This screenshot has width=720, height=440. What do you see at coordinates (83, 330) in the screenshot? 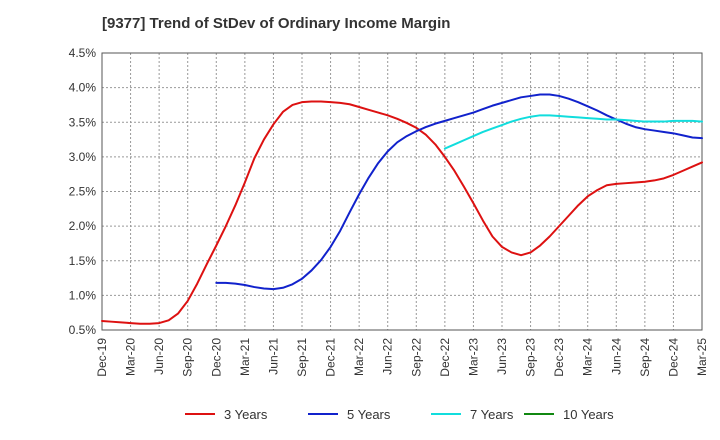
I see `y-tick-label: 0.5%` at bounding box center [83, 330].